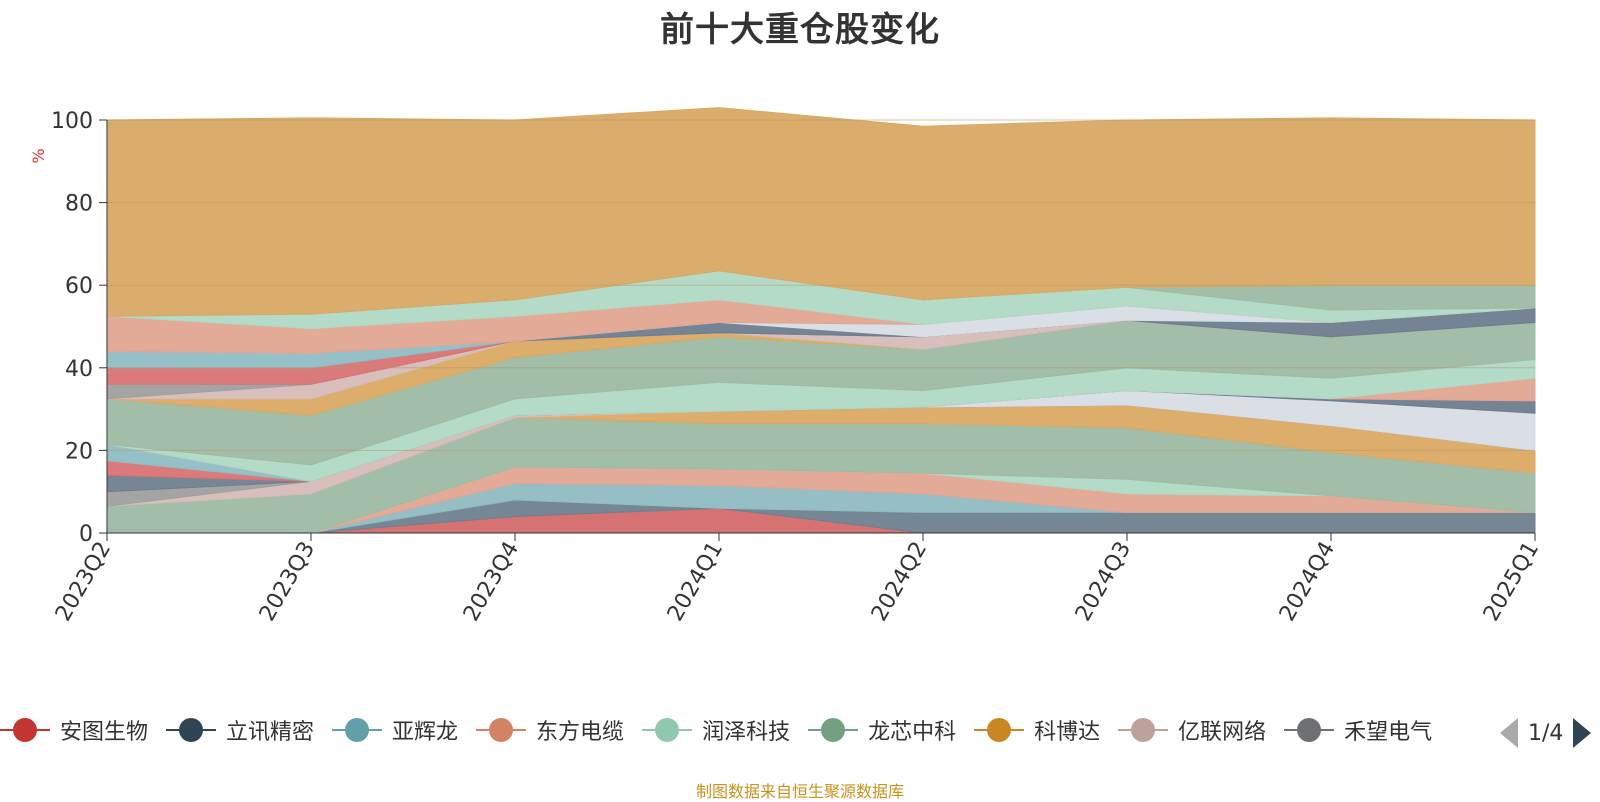 This screenshot has height=802, width=1600. Describe the element at coordinates (425, 732) in the screenshot. I see `legend-label: 亚辉龙` at that location.